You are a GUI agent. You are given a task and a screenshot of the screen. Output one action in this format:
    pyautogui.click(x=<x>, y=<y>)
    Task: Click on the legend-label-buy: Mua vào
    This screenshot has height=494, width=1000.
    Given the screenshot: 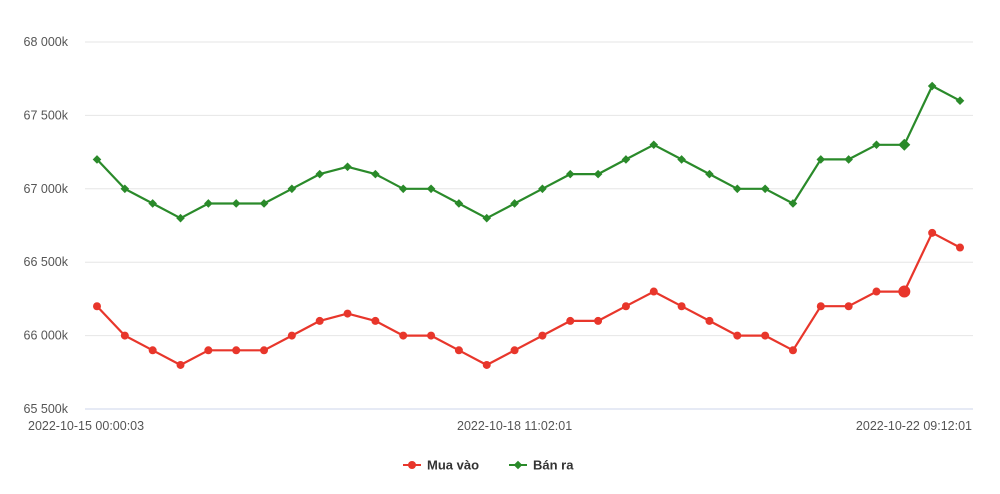 What is the action you would take?
    pyautogui.click(x=453, y=465)
    